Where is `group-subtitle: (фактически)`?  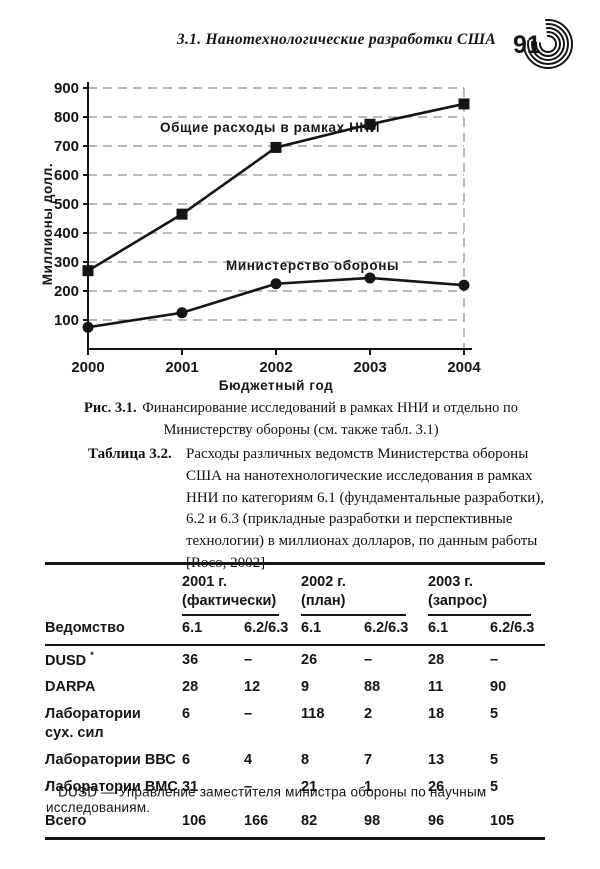 group-subtitle: (фактически) is located at coordinates (229, 600).